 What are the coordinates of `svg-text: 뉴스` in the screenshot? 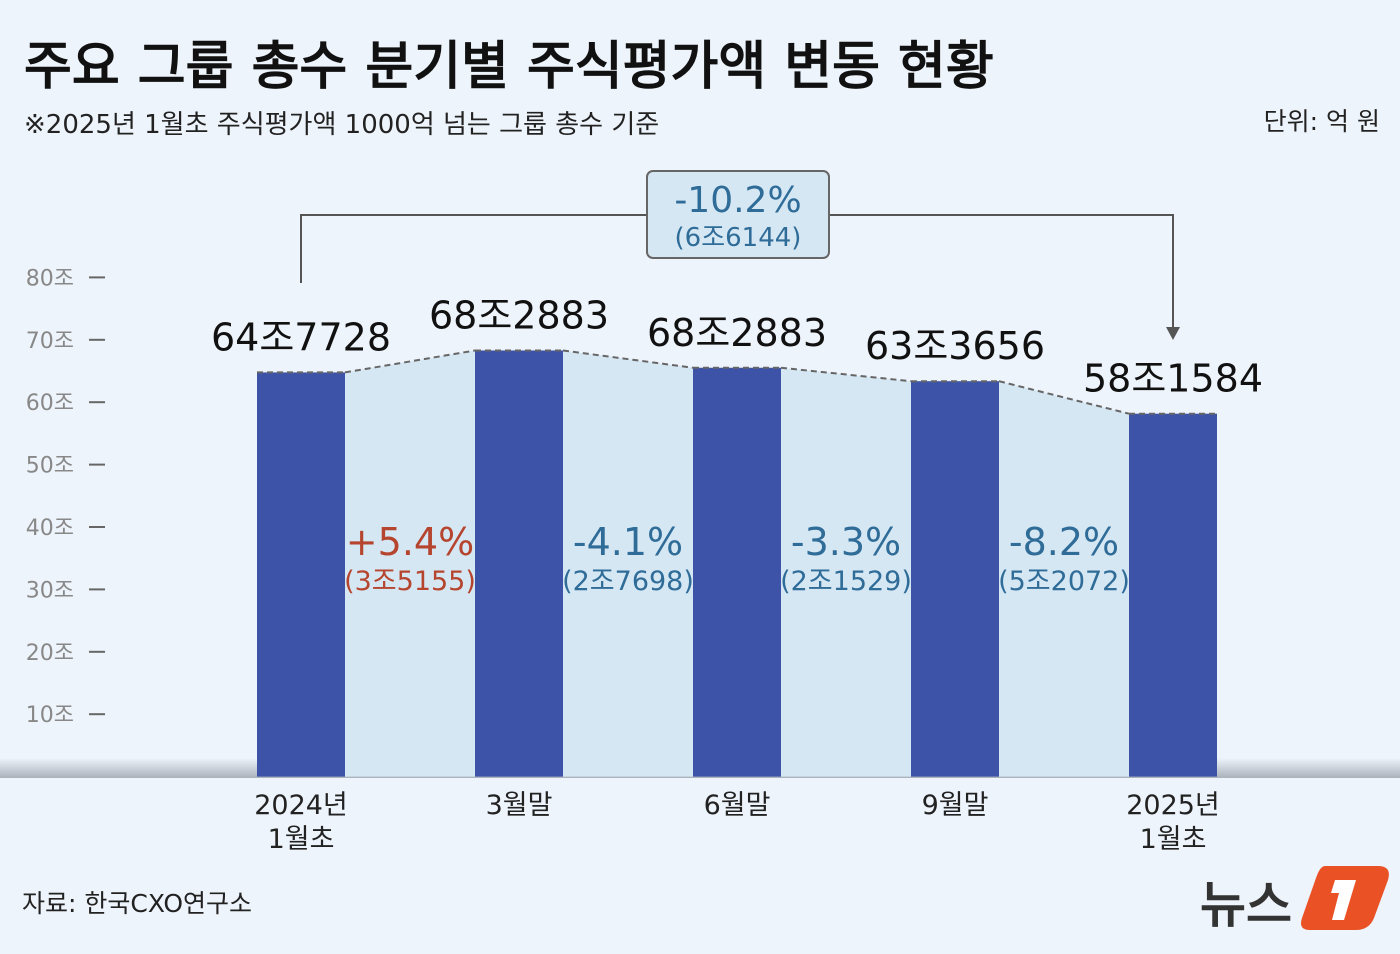 It's located at (1246, 905).